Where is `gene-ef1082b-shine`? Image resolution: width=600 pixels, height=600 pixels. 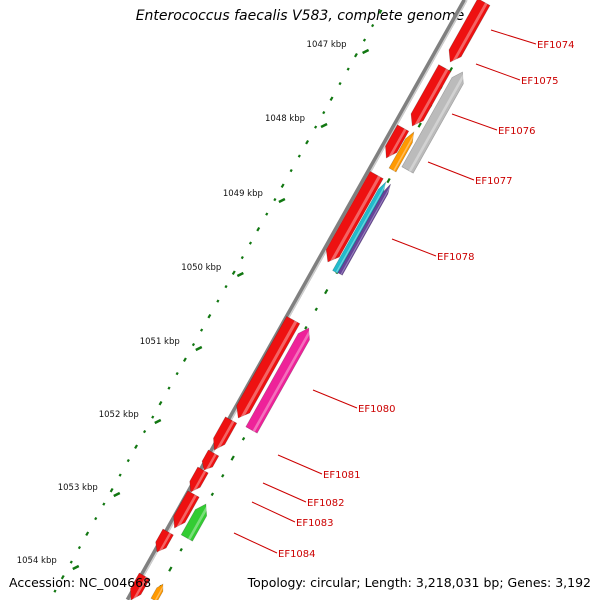 gene-ef1082b-shine is located at coordinates (199, 482).